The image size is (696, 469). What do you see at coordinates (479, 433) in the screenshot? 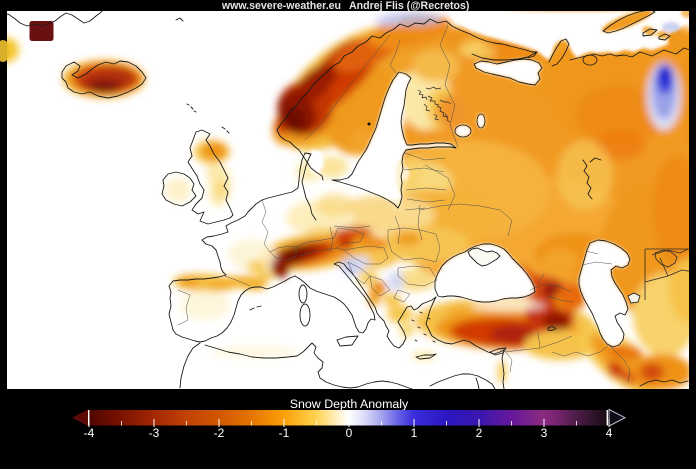
I see `svg-text: 2` at bounding box center [479, 433].